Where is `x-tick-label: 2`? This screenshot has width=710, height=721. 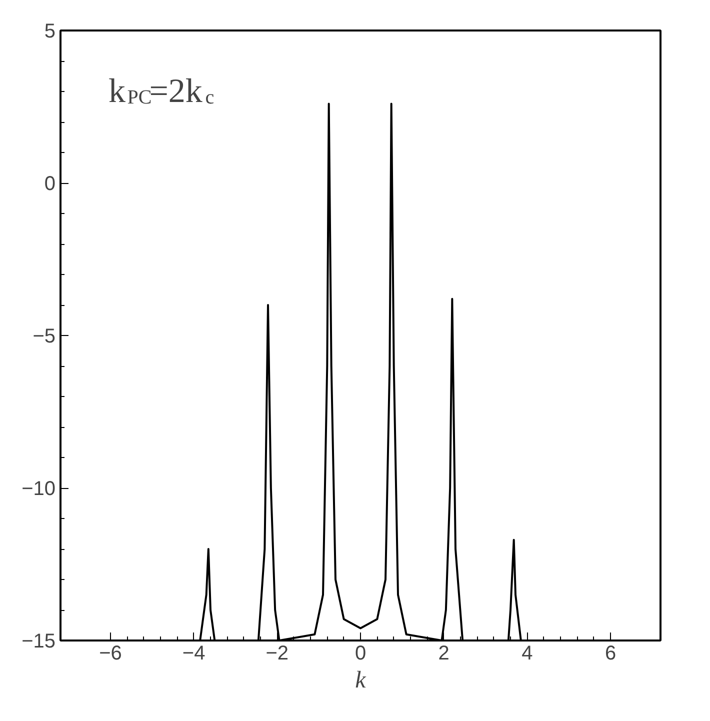
x-tick-label: 2 is located at coordinates (444, 653).